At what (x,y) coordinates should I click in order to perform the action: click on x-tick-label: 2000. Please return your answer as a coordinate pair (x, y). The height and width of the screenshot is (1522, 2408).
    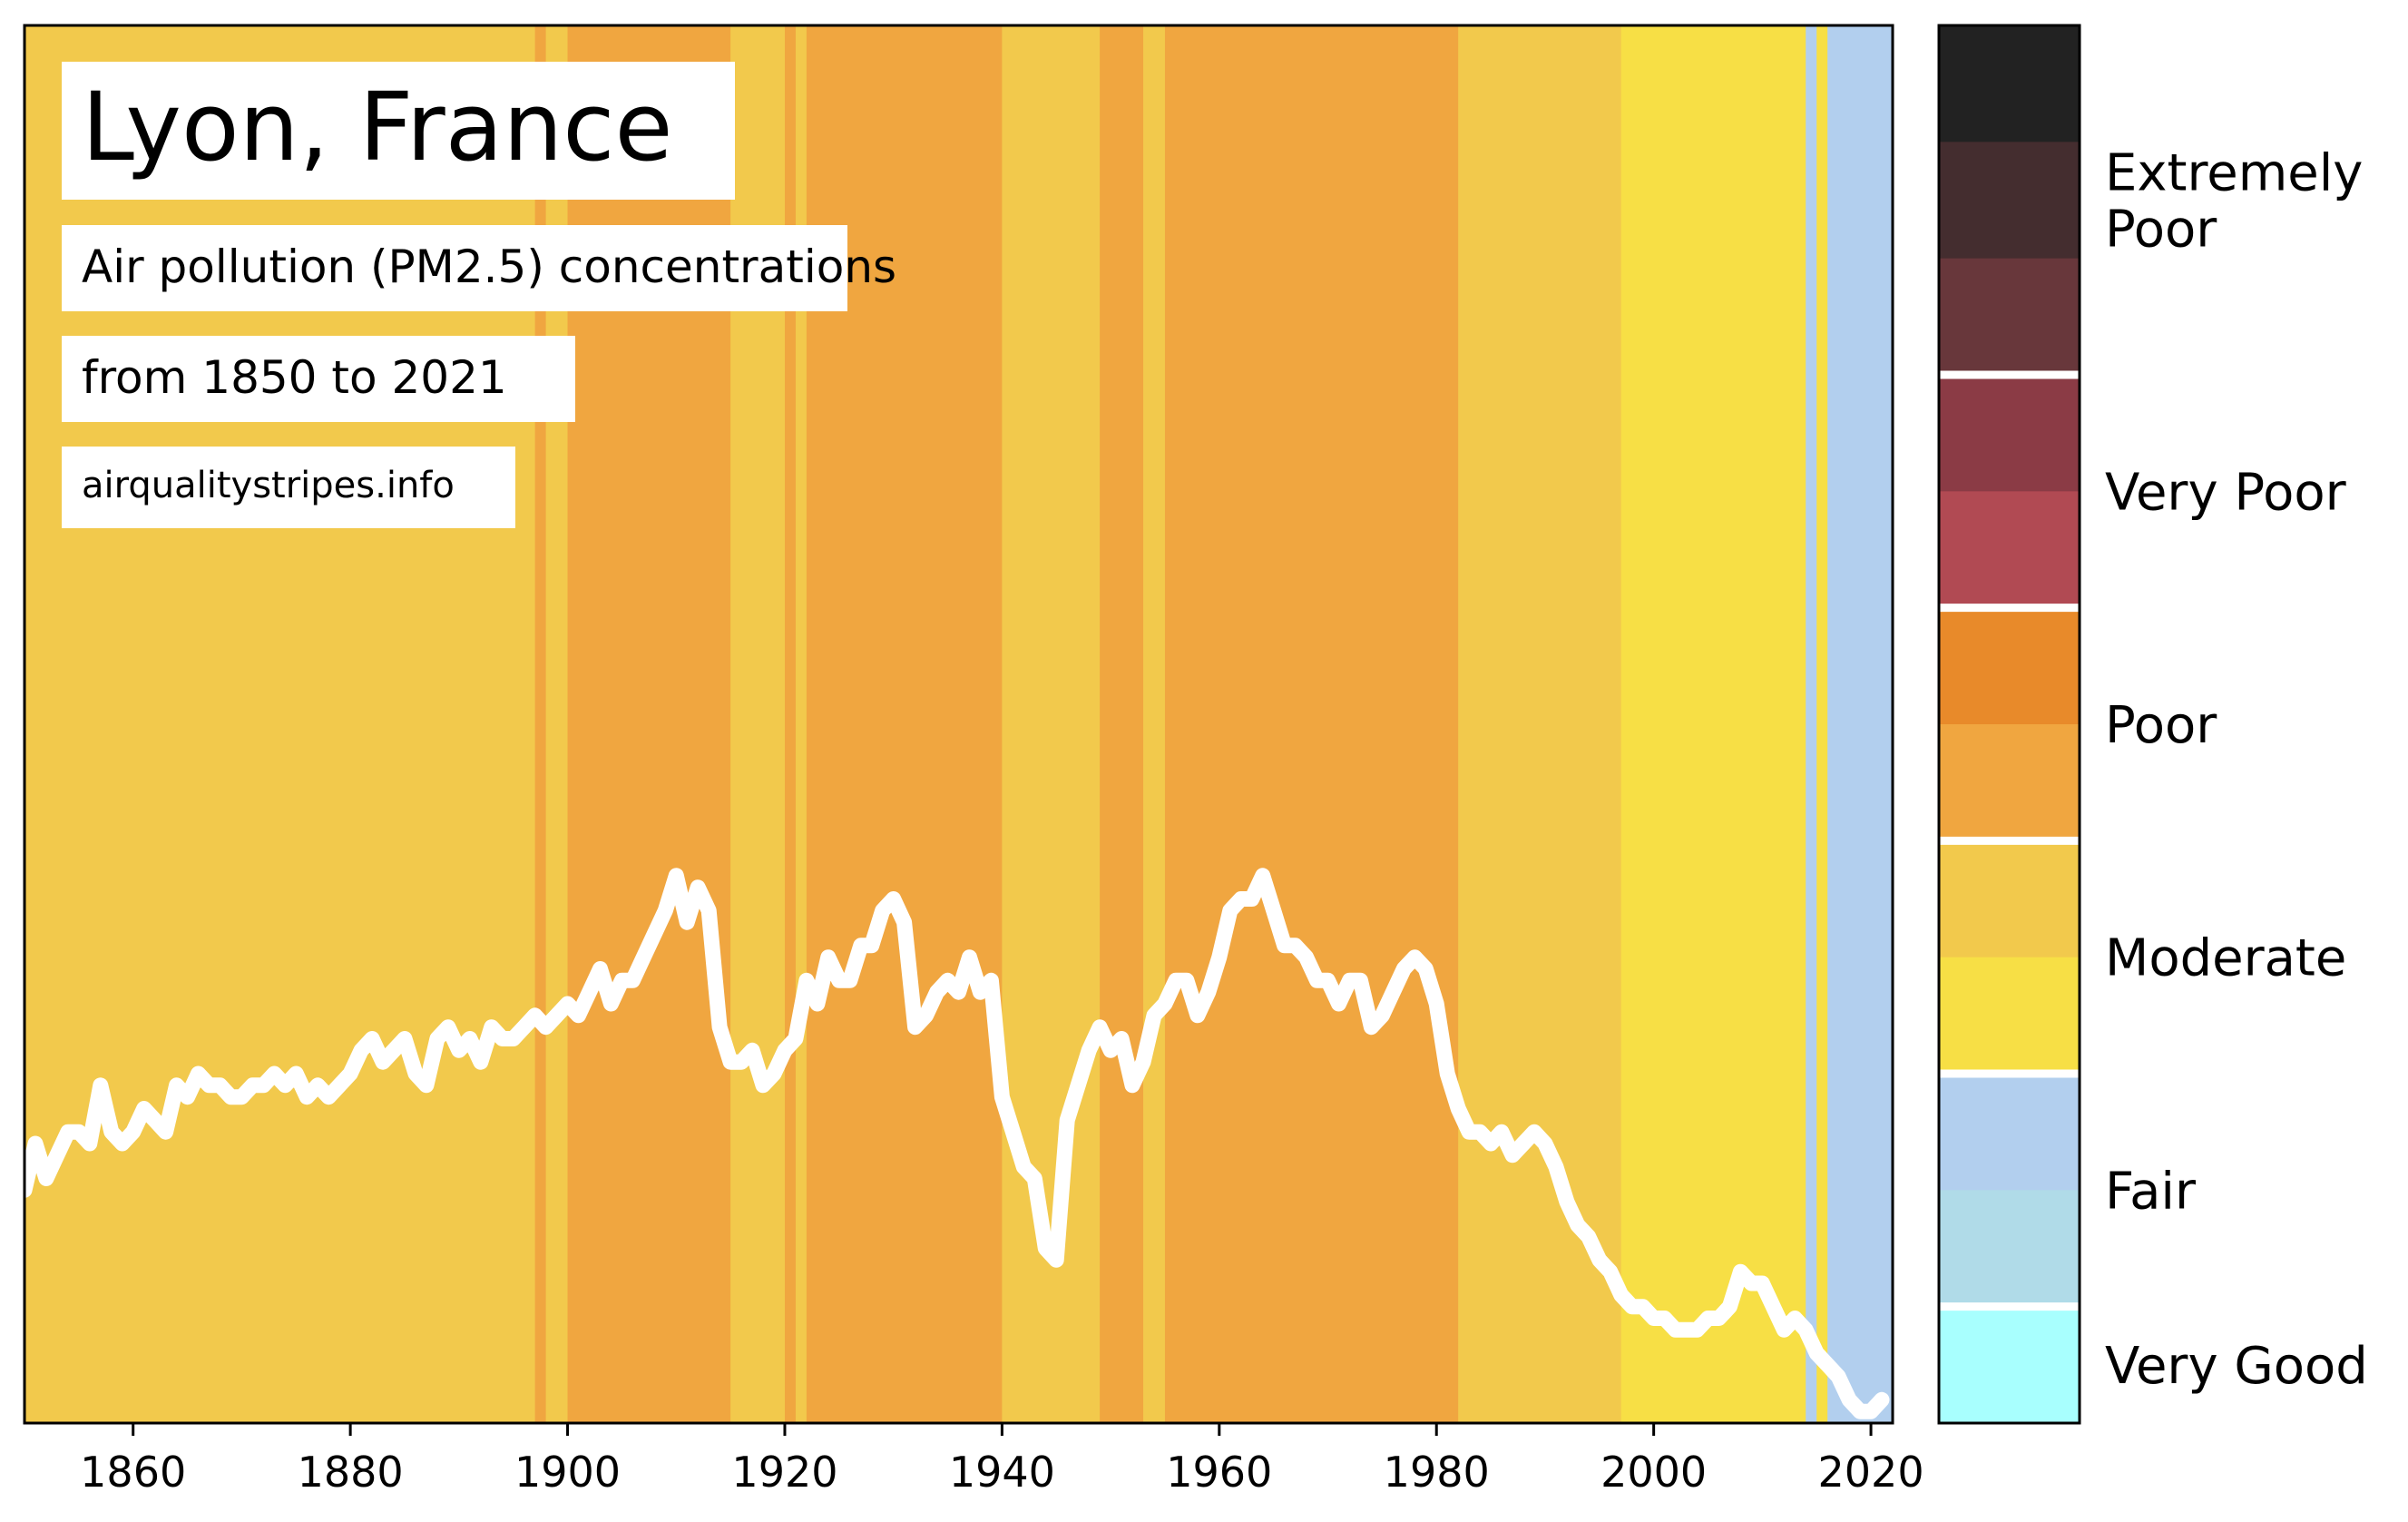
    Looking at the image, I should click on (1654, 1472).